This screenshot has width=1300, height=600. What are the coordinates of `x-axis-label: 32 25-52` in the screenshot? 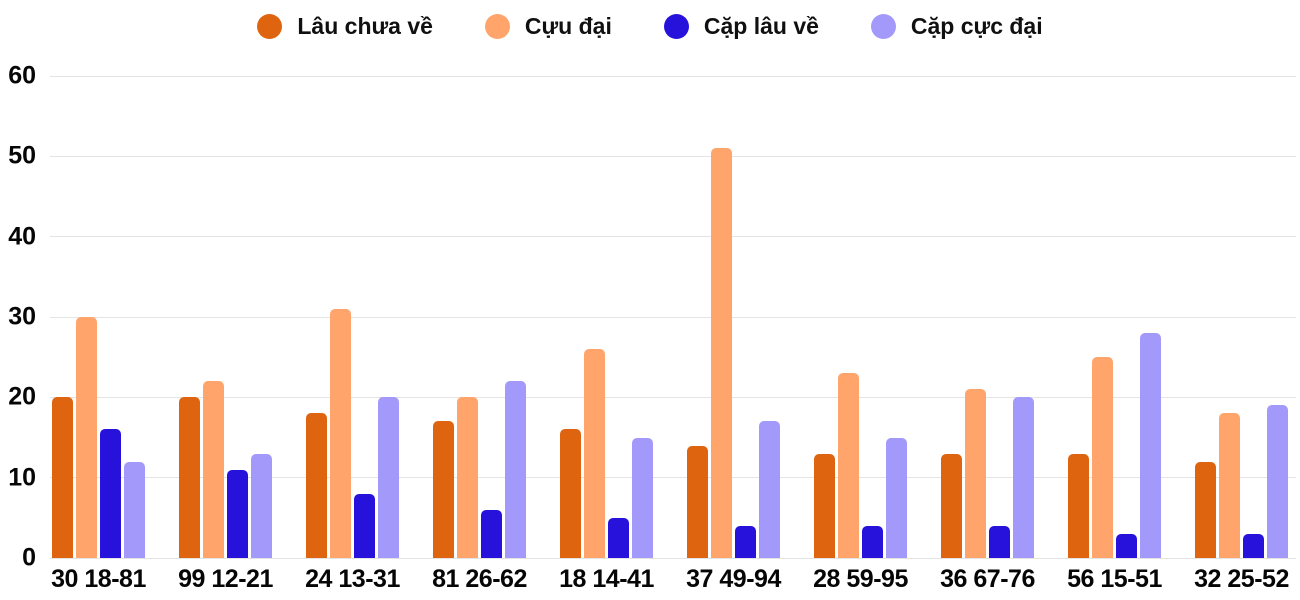 It's located at (1241, 579).